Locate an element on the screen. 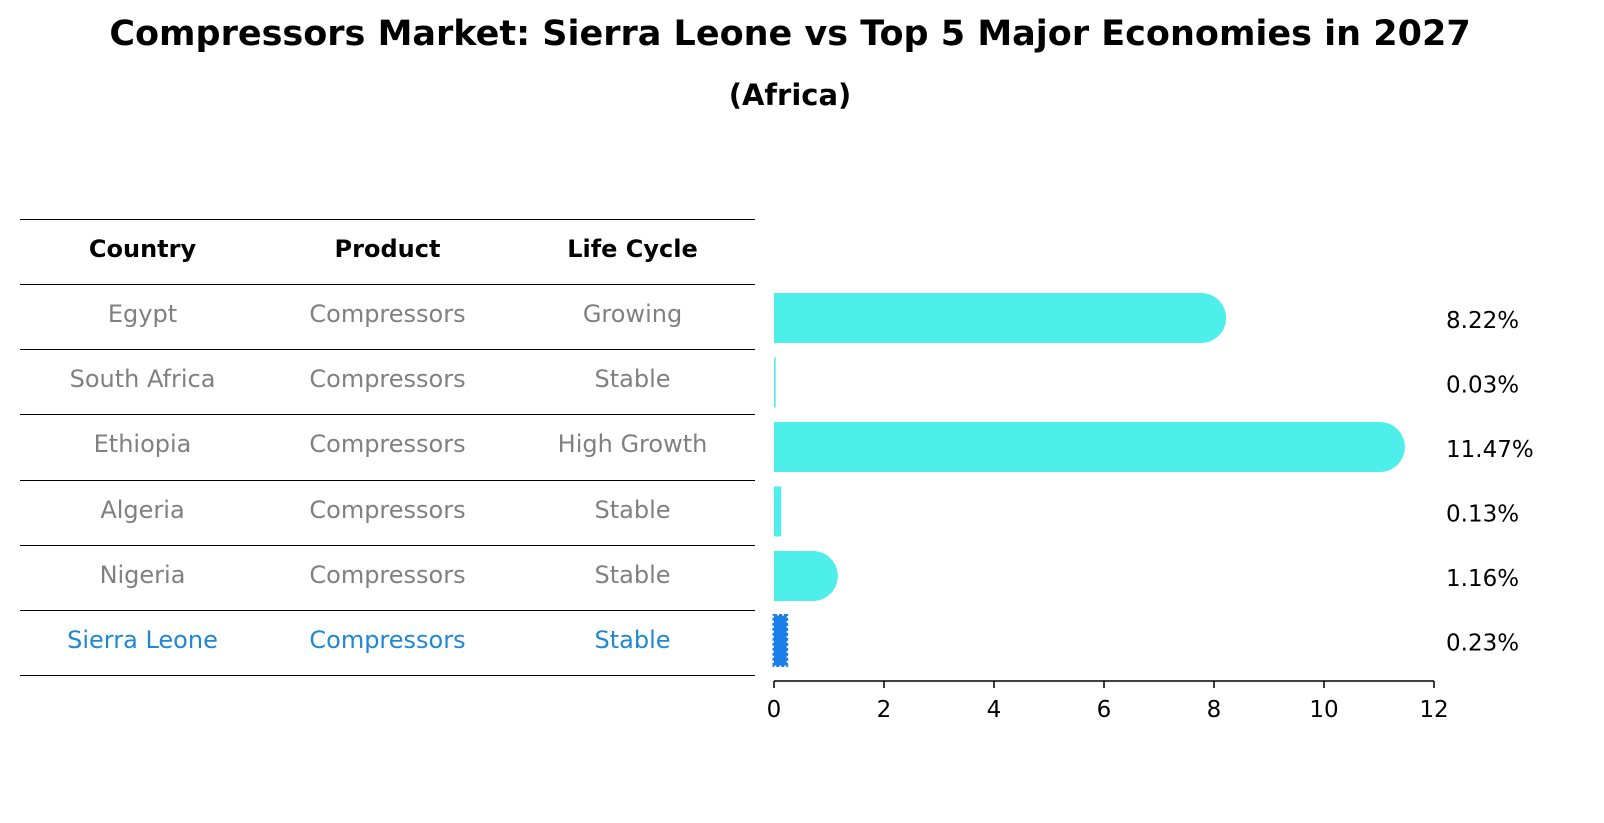 The height and width of the screenshot is (823, 1604). x-tick-label: 6 is located at coordinates (1104, 710).